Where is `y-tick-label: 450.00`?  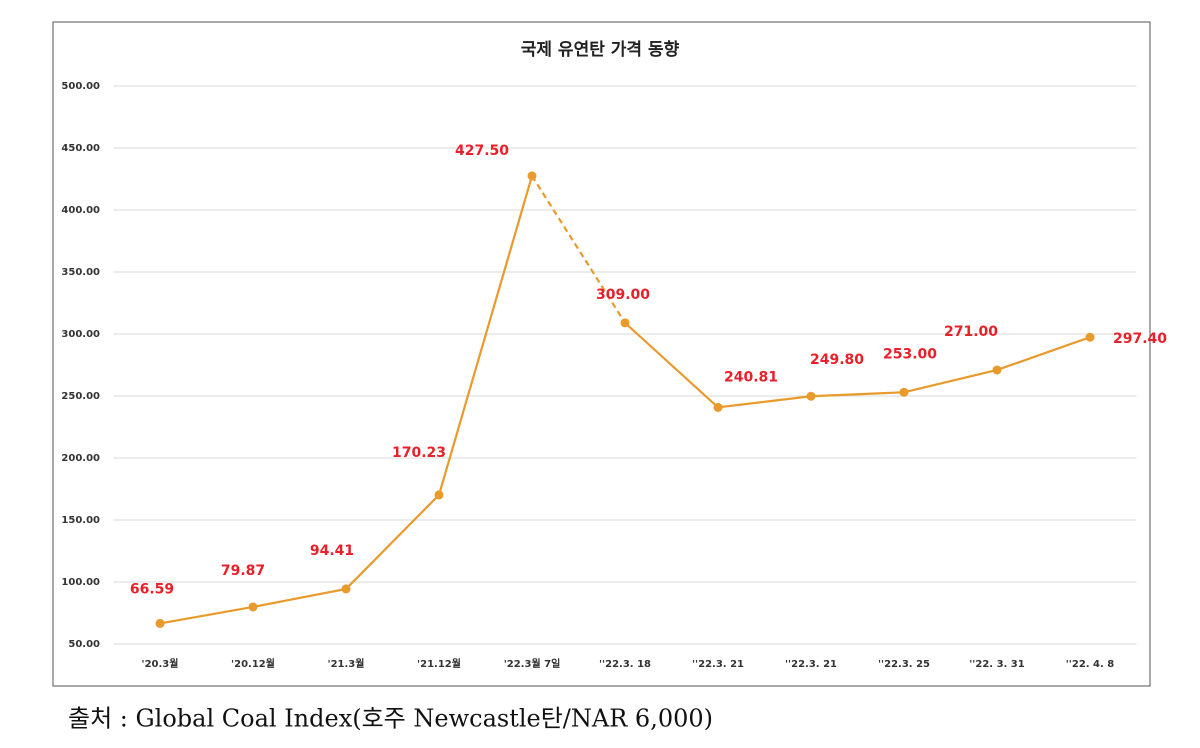
y-tick-label: 450.00 is located at coordinates (80, 148).